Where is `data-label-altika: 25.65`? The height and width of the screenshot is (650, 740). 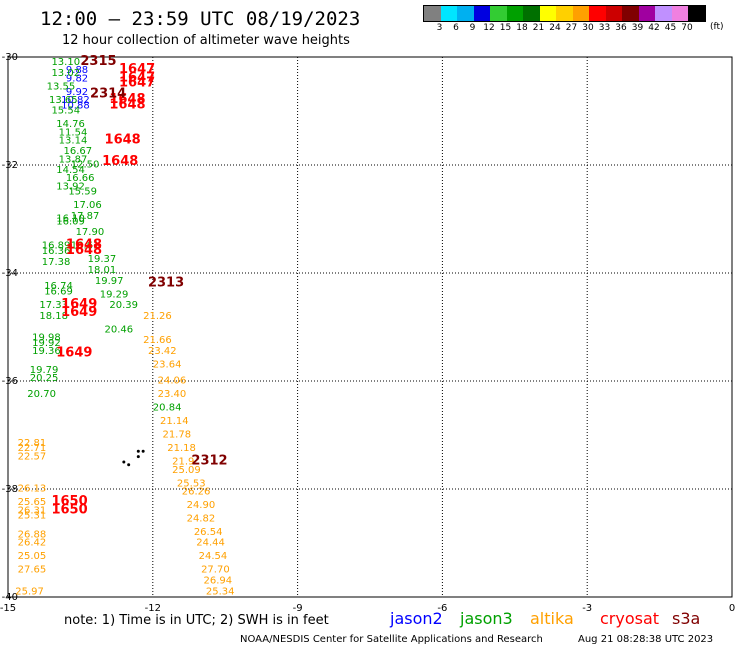 data-label-altika: 25.65 is located at coordinates (32, 502).